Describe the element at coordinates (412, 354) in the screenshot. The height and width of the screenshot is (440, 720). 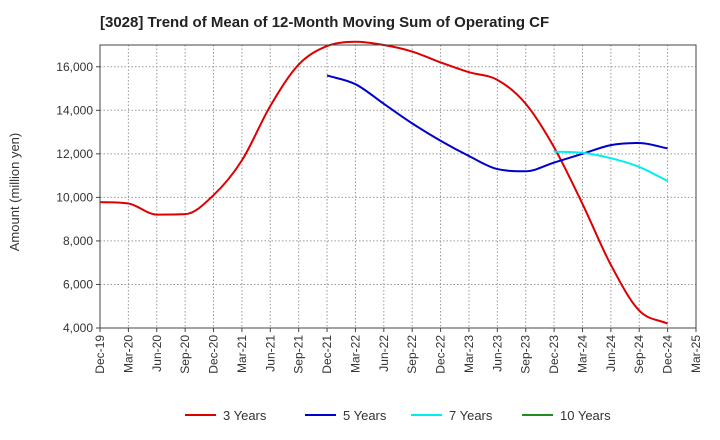
I see `x-tick-label: Sep-22` at that location.